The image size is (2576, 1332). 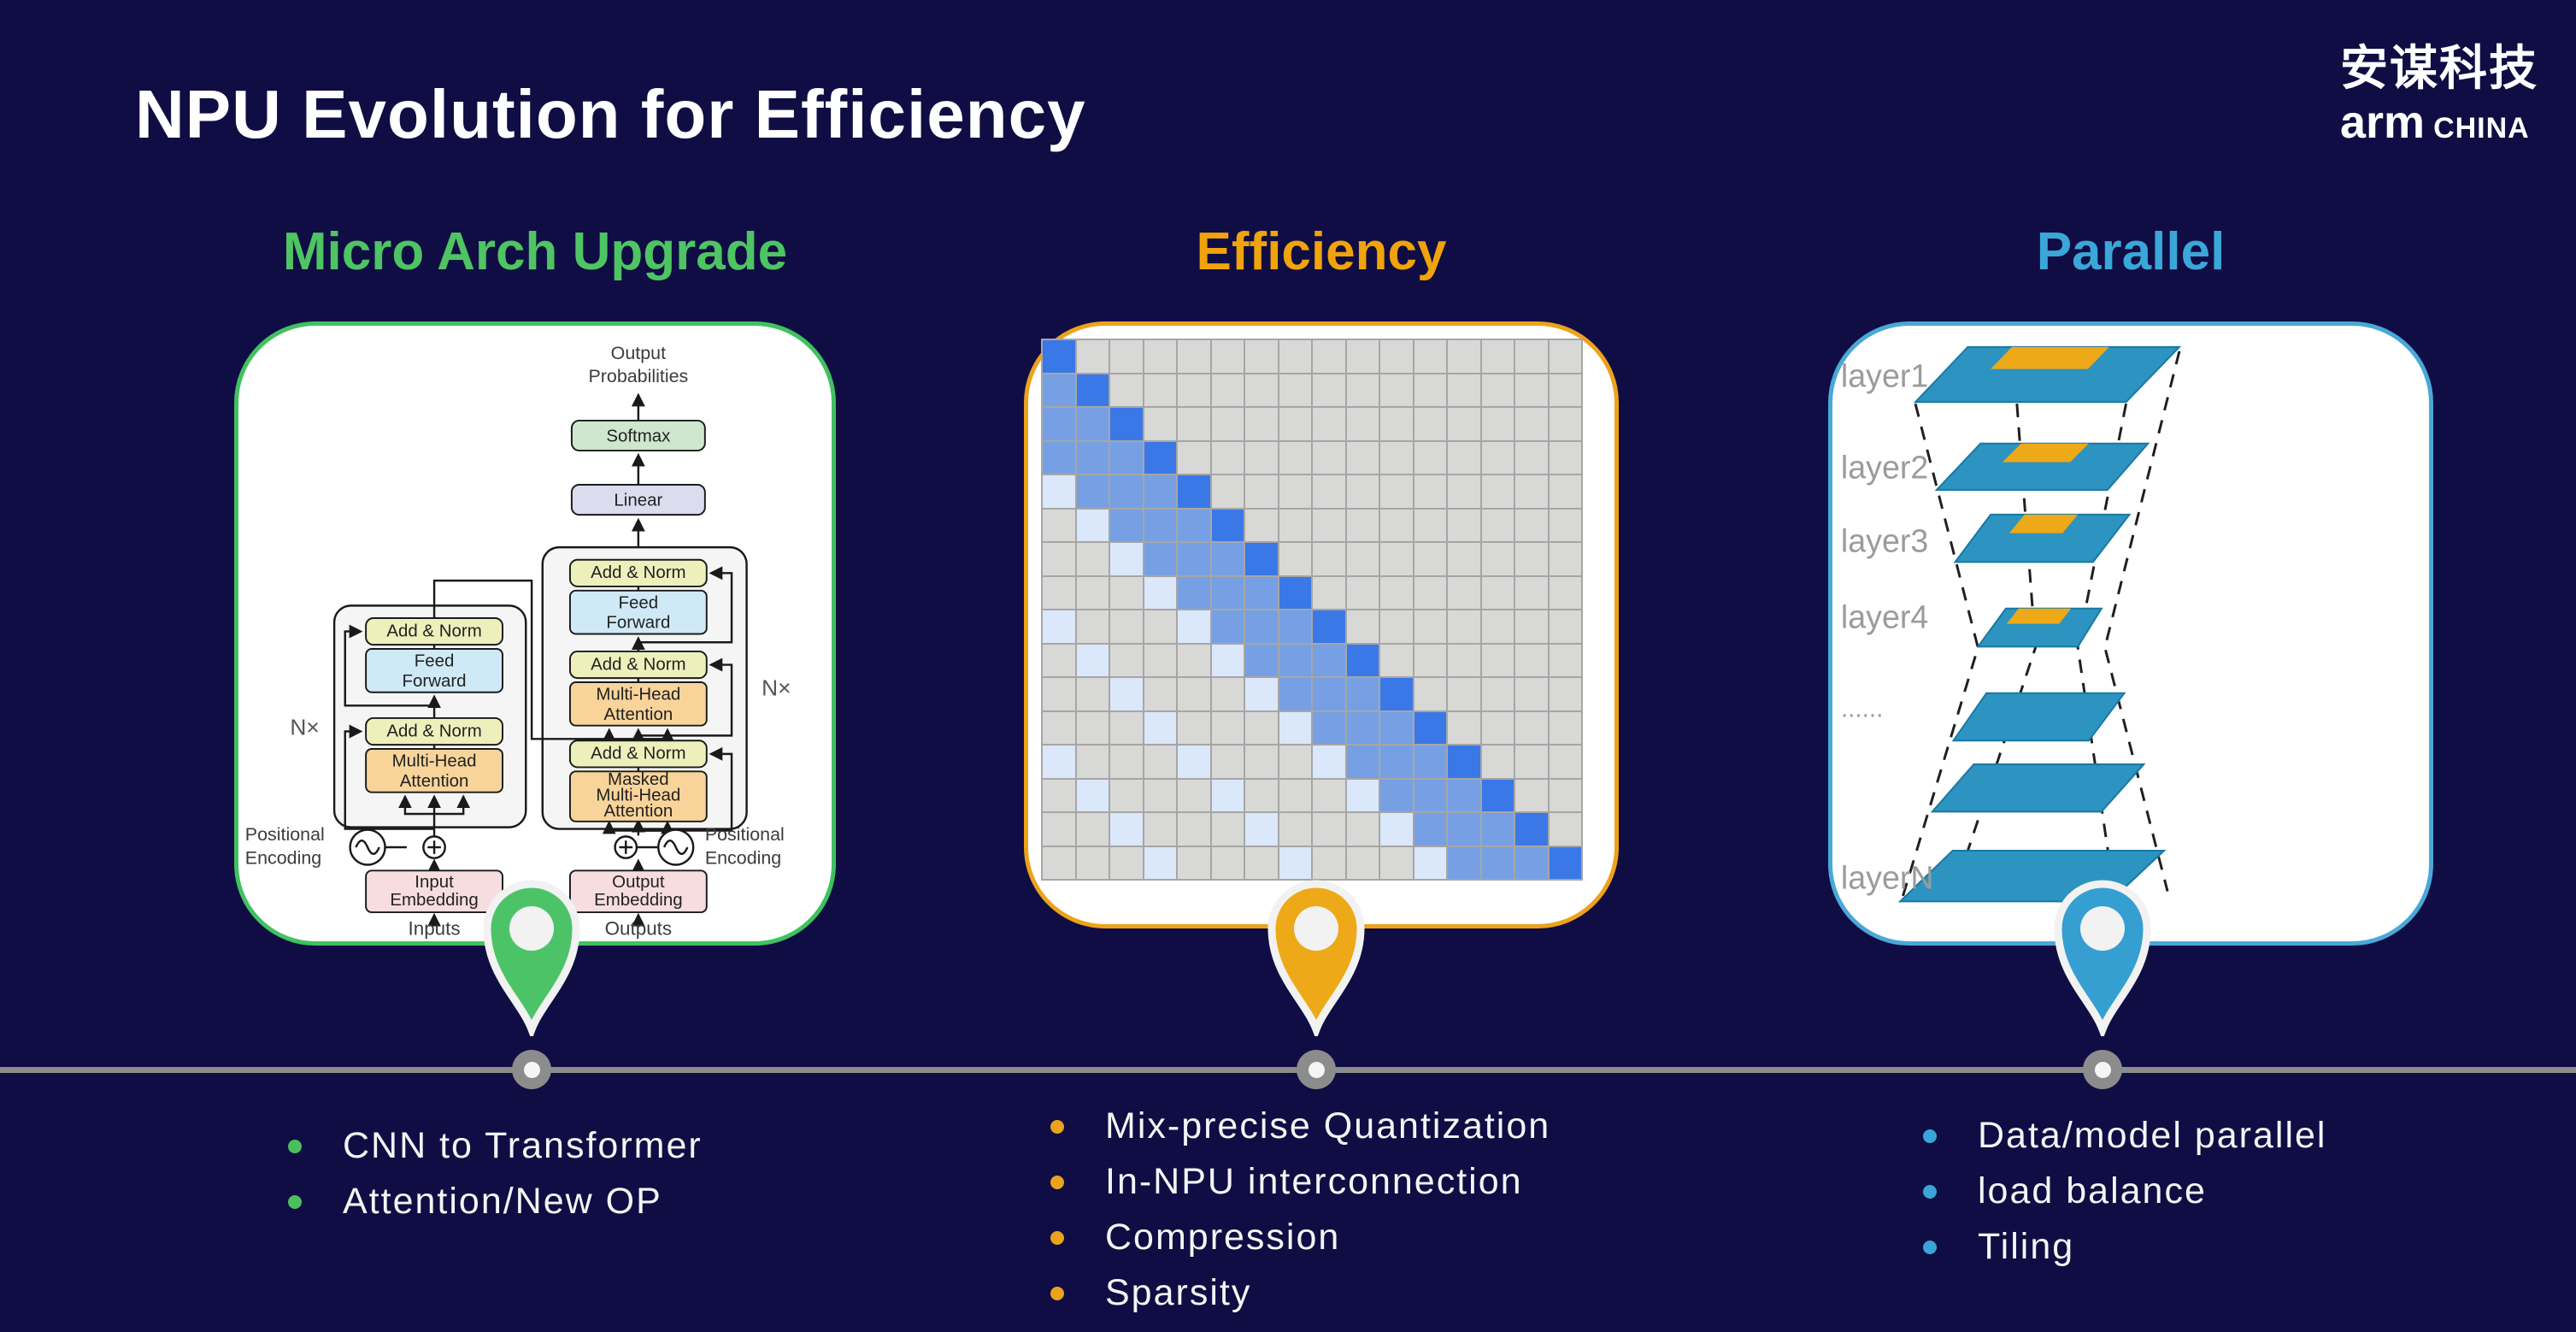 What do you see at coordinates (435, 928) in the screenshot?
I see `label-inputs: Inputs` at bounding box center [435, 928].